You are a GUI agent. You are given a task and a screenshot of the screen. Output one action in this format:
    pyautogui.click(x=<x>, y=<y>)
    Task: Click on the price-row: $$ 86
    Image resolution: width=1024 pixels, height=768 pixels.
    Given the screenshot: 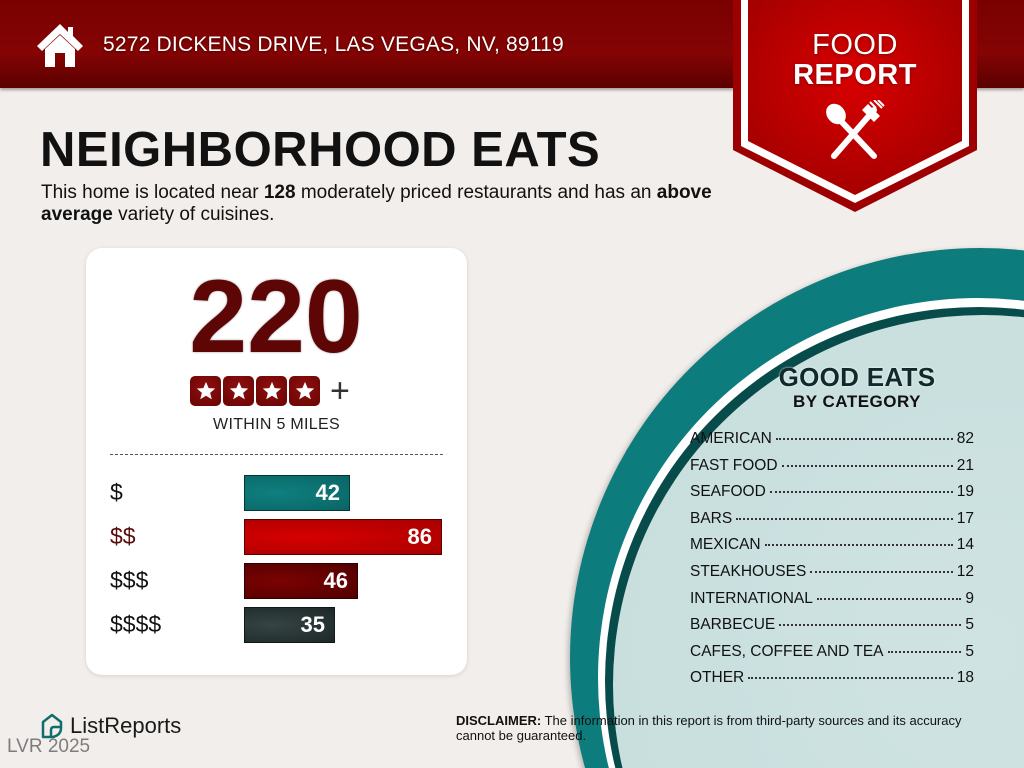 What is the action you would take?
    pyautogui.click(x=280, y=538)
    